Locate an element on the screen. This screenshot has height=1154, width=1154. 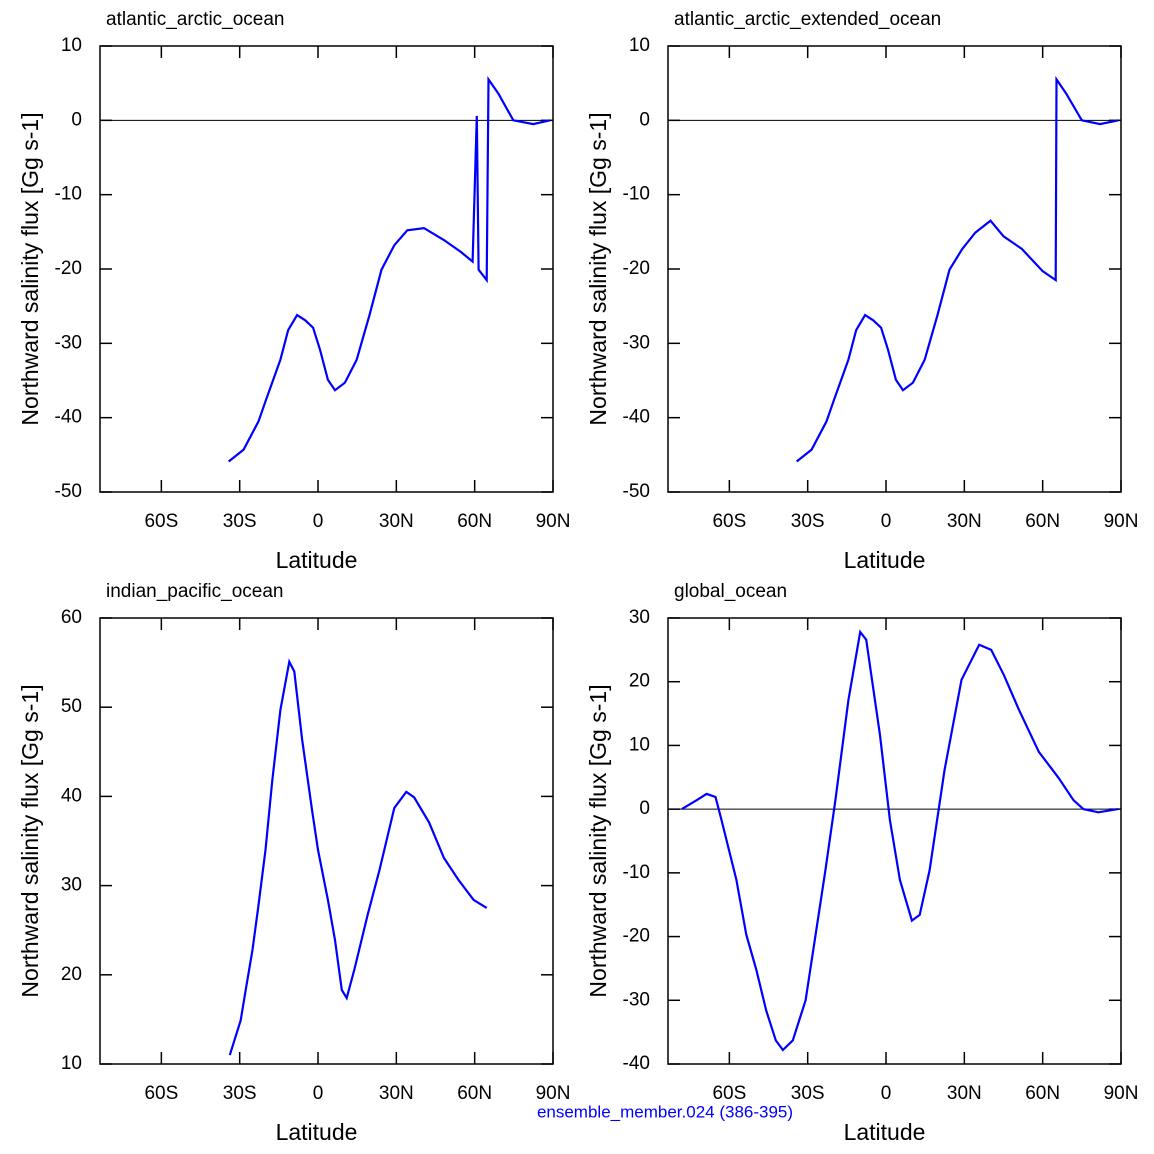
y-tick-label: 60 is located at coordinates (71, 617).